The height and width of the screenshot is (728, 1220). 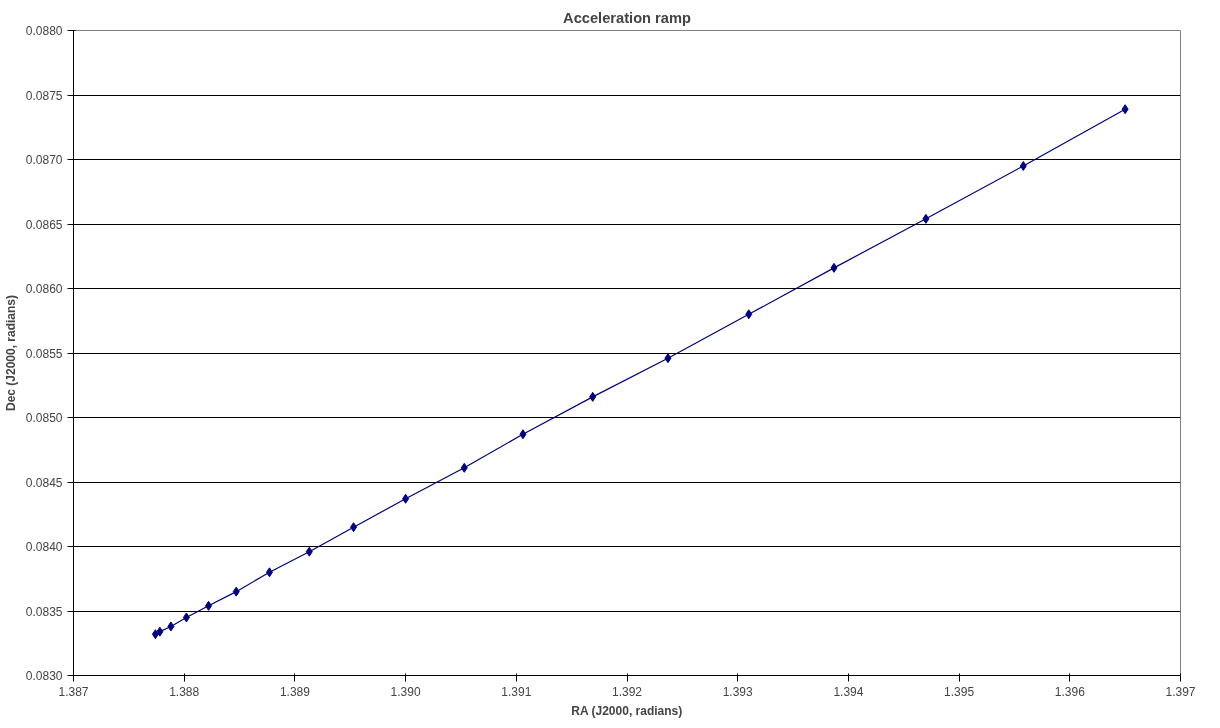 I want to click on y-tick-label: 0.0860, so click(x=44, y=289).